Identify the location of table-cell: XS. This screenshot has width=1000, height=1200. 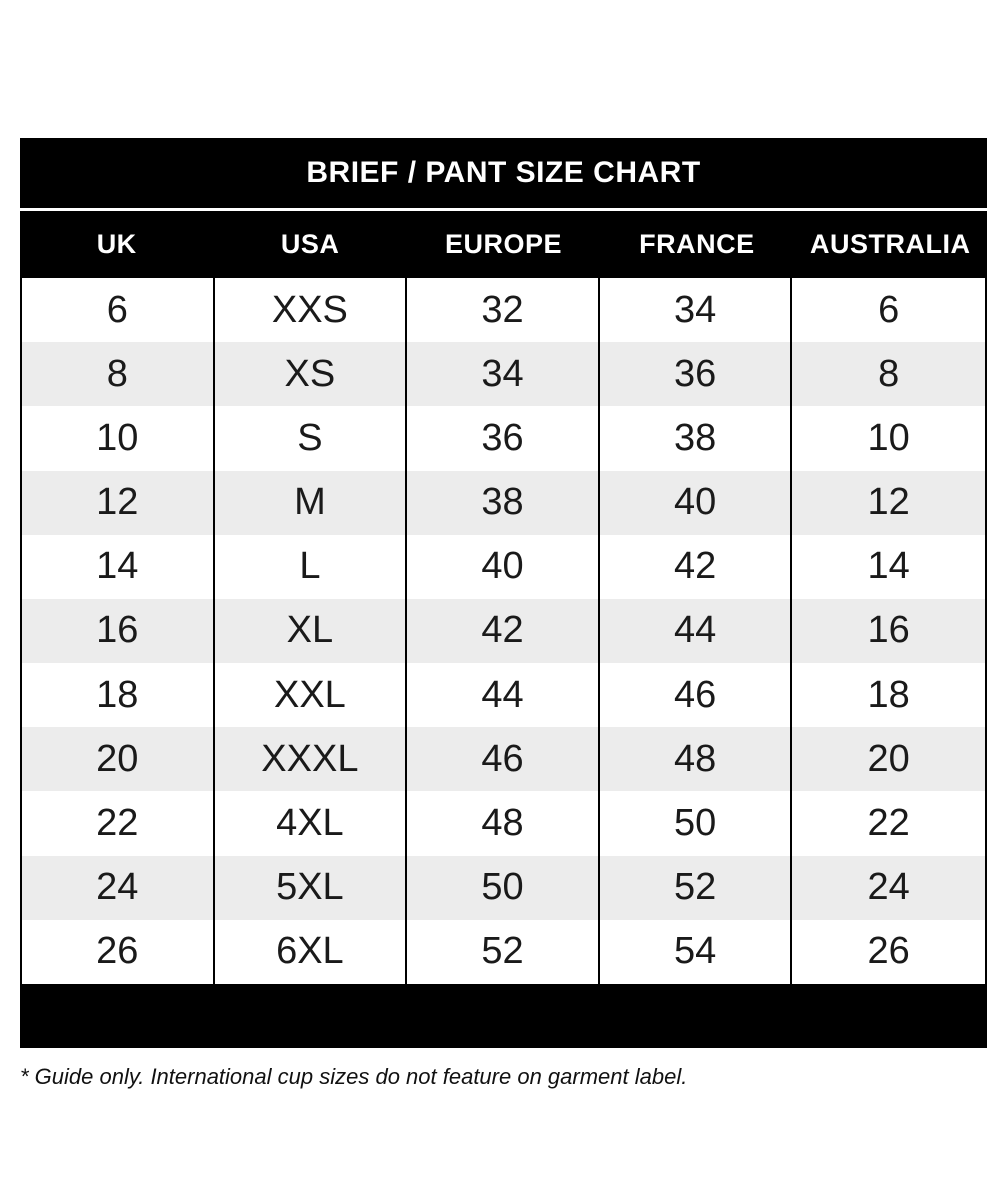
(311, 374).